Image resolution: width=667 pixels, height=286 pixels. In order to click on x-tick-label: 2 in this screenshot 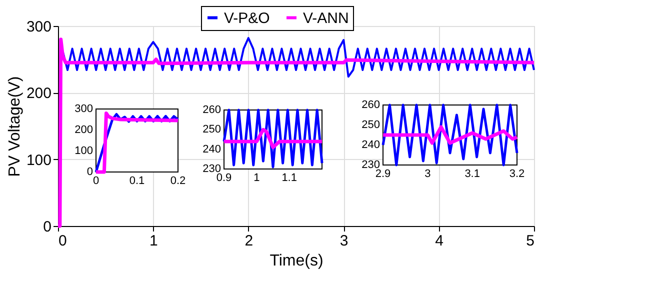, I will do `click(249, 241)`.